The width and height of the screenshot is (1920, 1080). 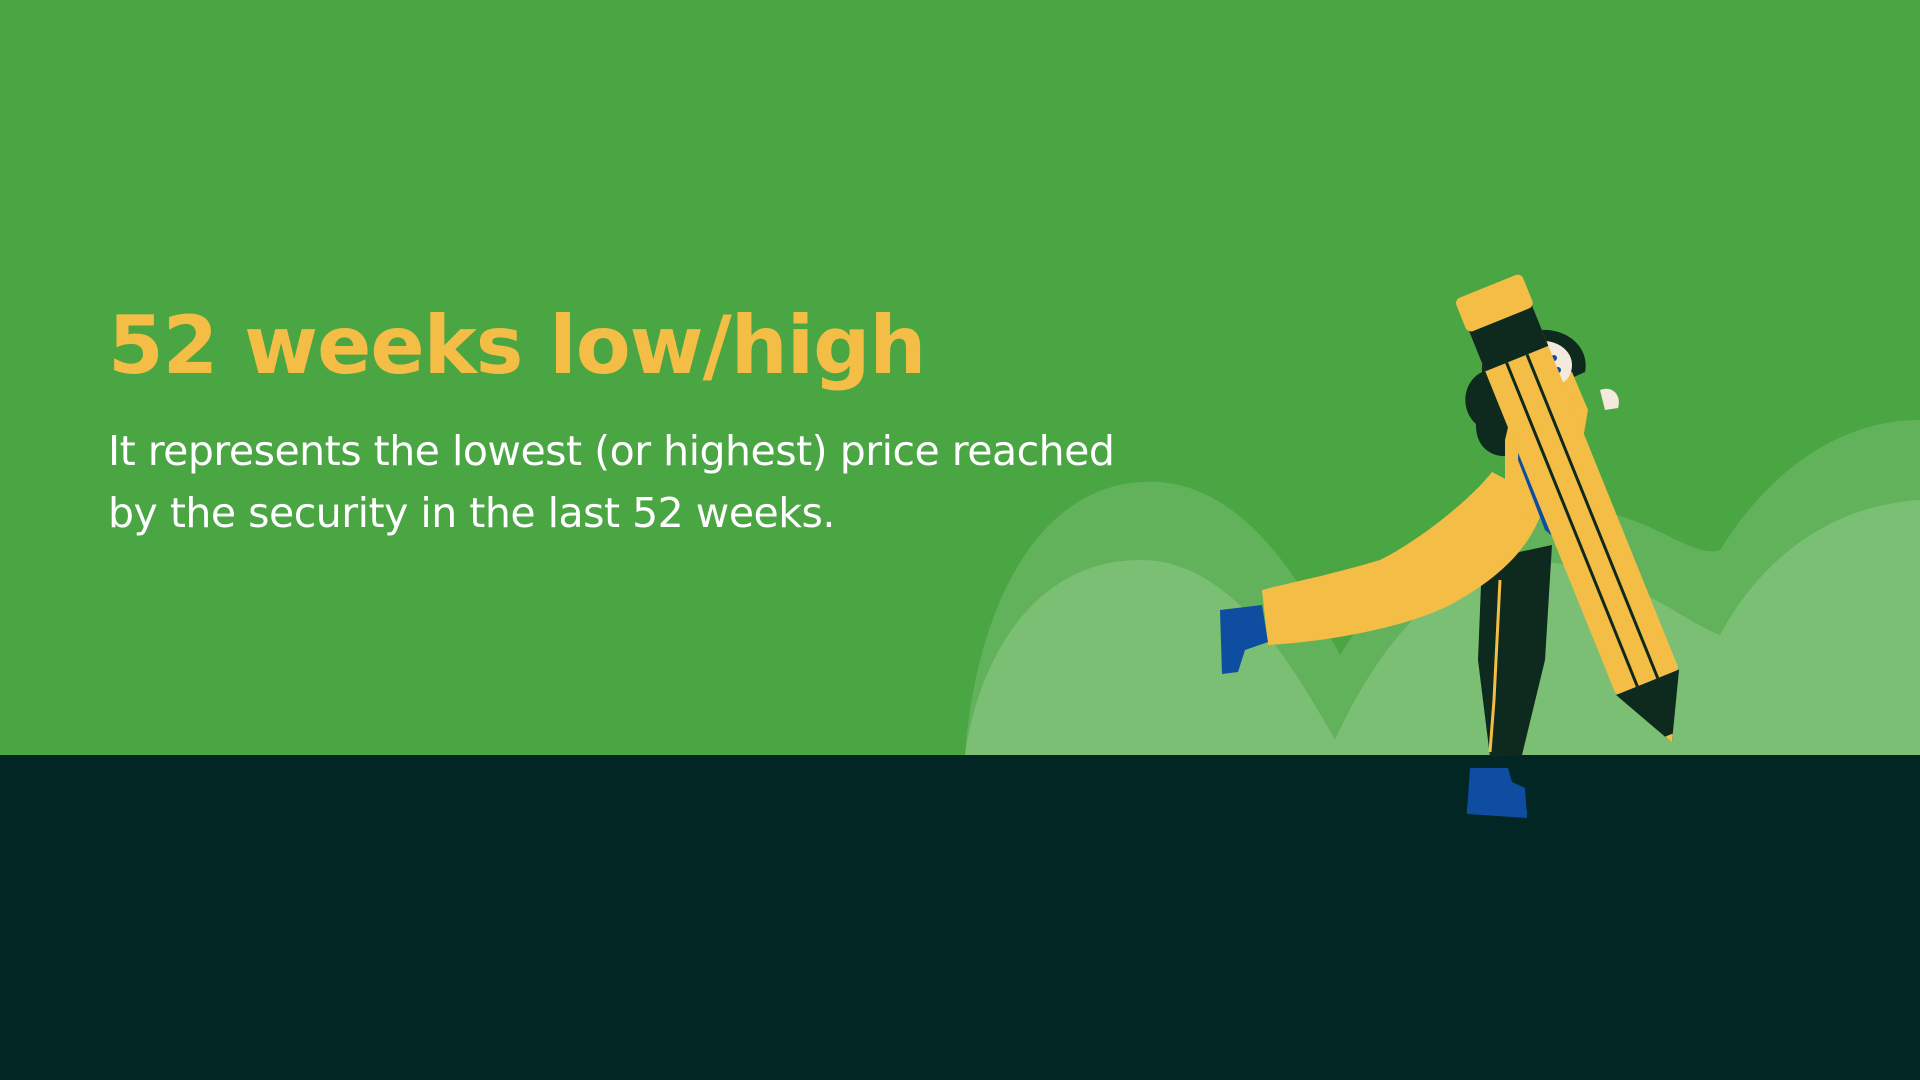 I want to click on page-title: 52 weeks low/high, so click(x=517, y=345).